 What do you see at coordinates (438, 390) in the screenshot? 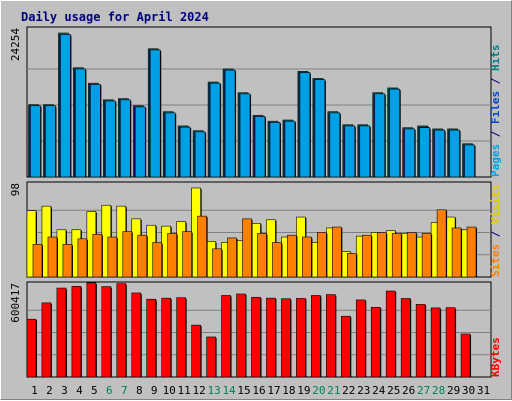
I see `x-tick-label: 28` at bounding box center [438, 390].